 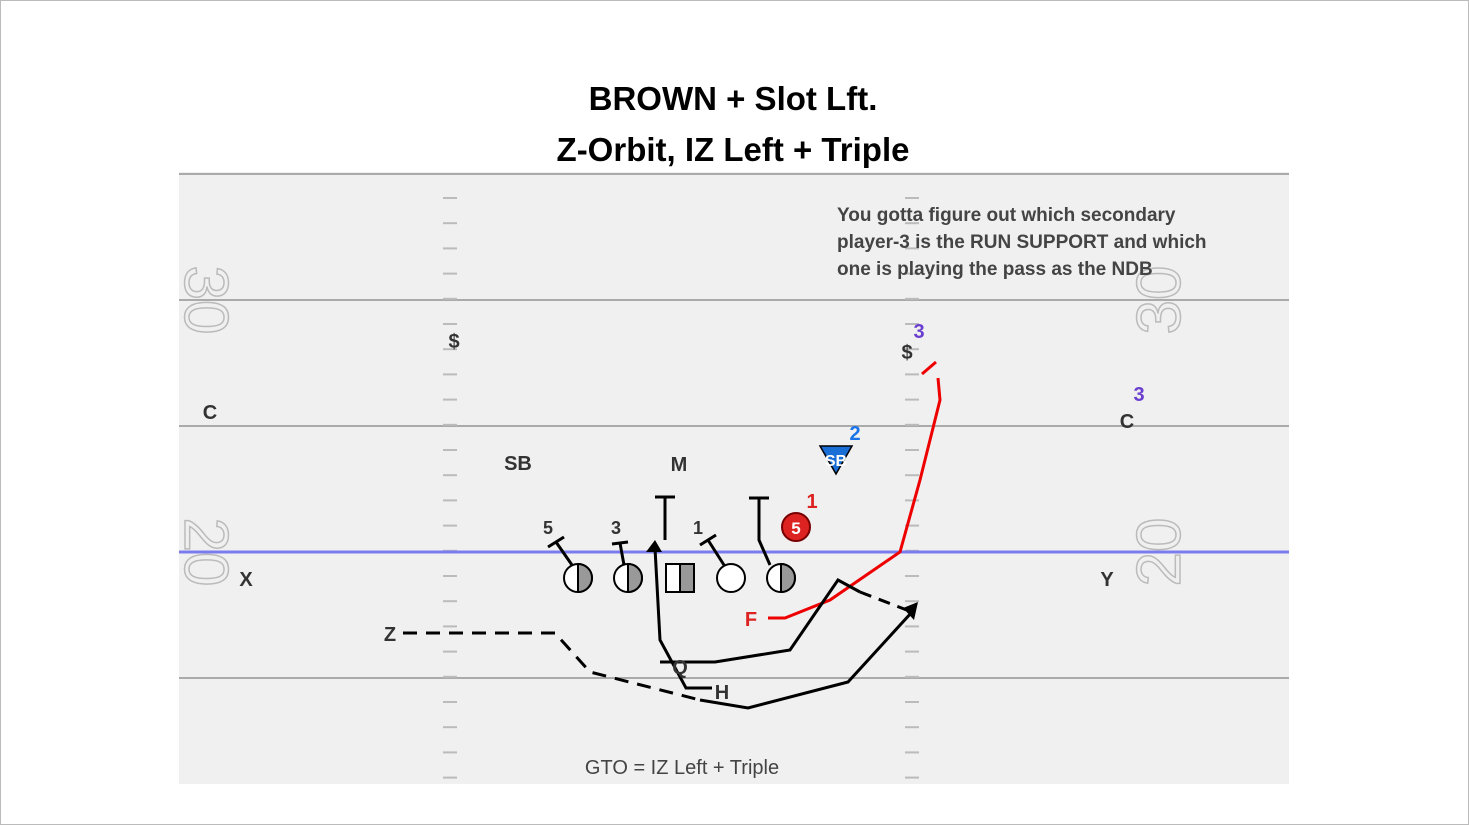 What do you see at coordinates (548, 528) in the screenshot?
I see `technique: 5` at bounding box center [548, 528].